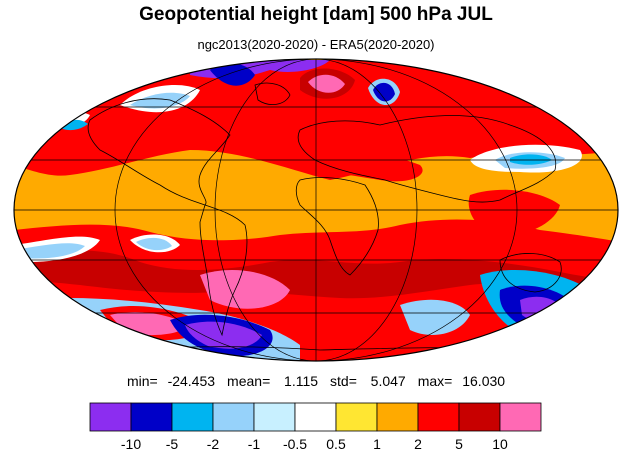 This screenshot has width=632, height=460. I want to click on stat-mean-label: mean=, so click(249, 381).